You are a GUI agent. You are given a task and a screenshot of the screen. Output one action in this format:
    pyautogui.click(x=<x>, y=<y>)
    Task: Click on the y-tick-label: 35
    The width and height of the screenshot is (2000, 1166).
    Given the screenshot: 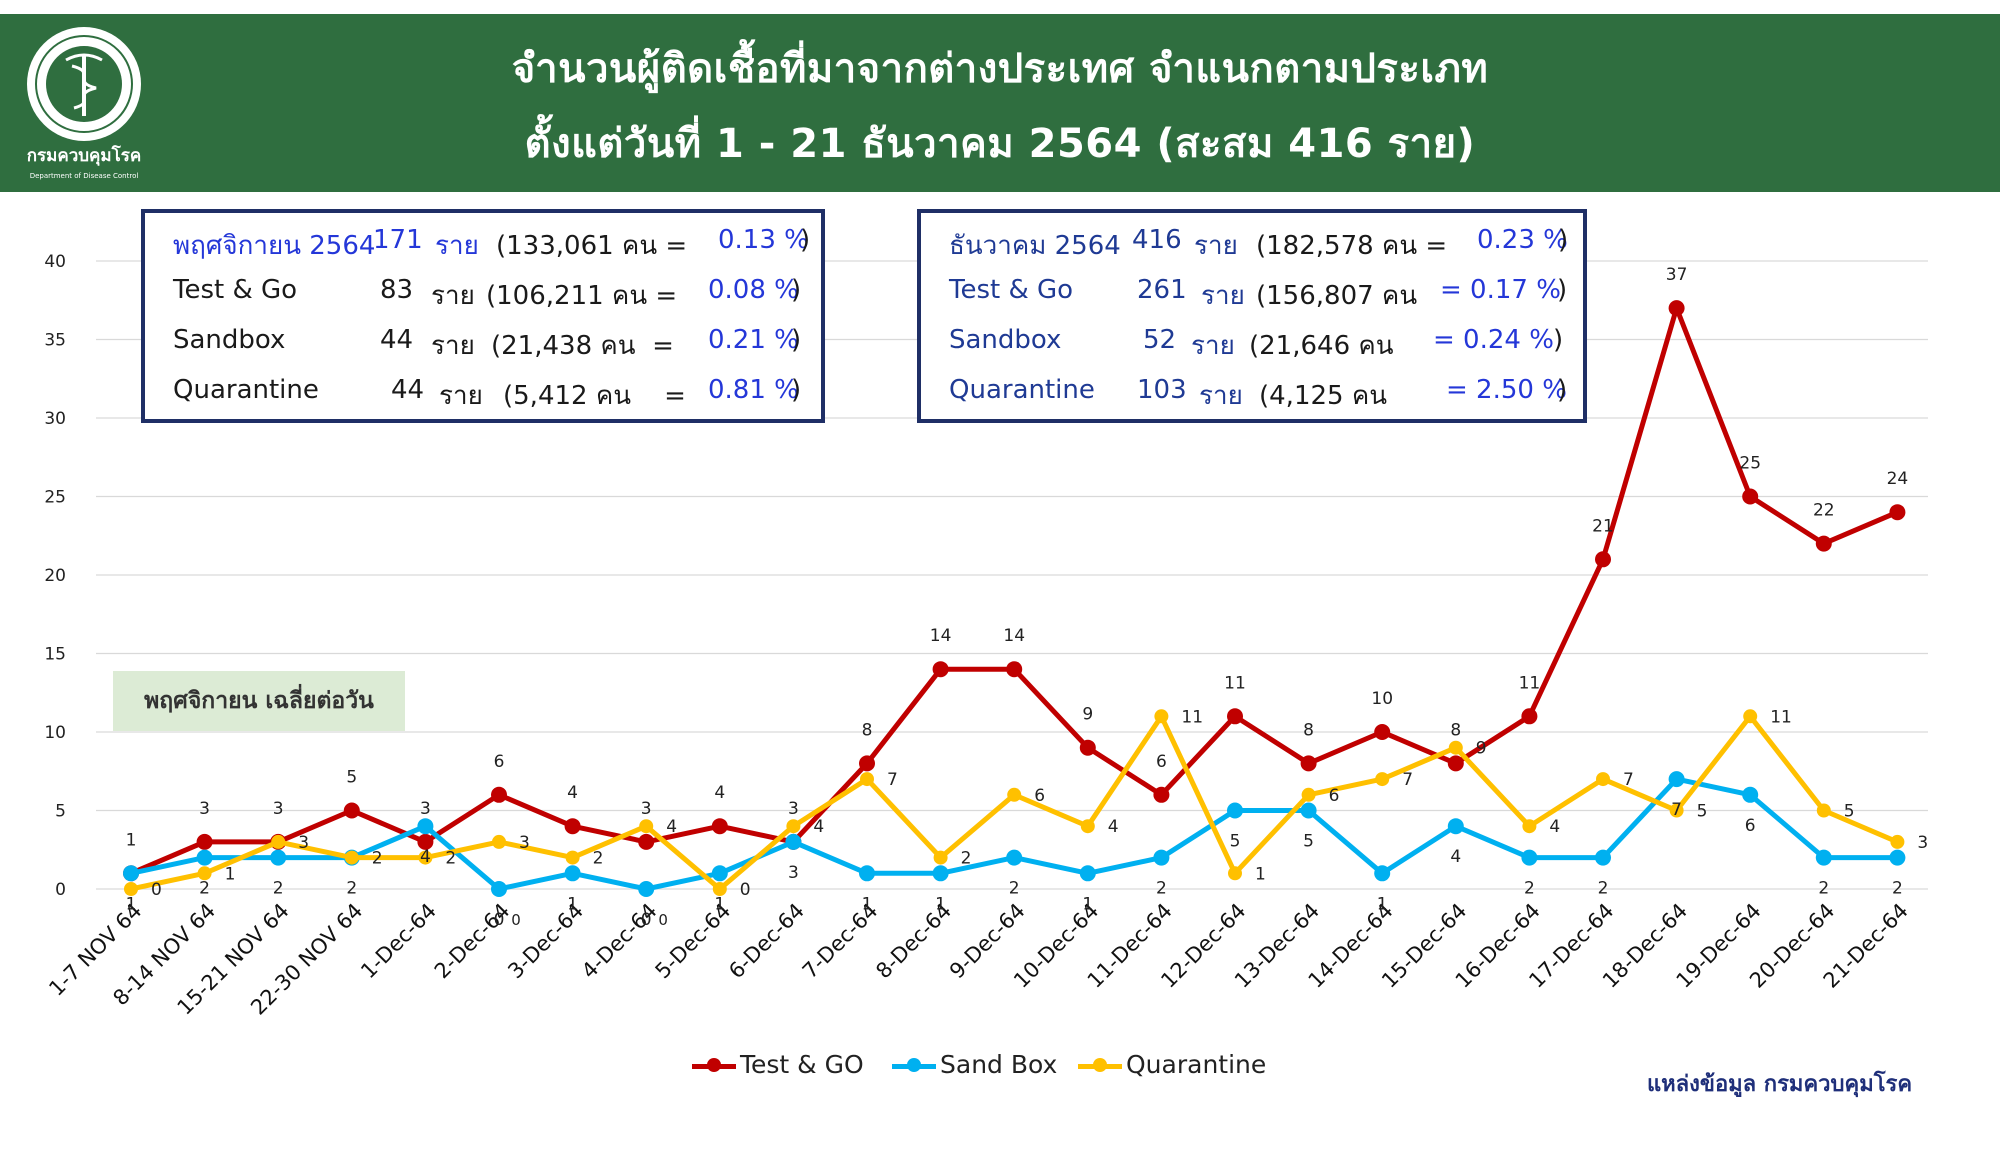 What is the action you would take?
    pyautogui.click(x=55, y=341)
    